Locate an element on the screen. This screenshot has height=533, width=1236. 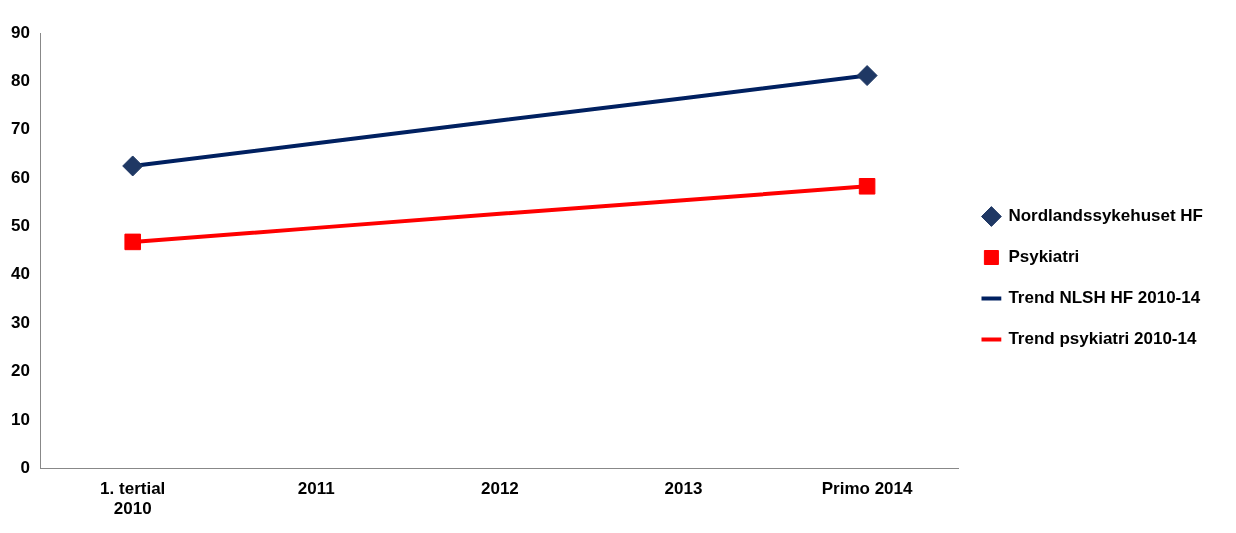
y-tick-label: 70 is located at coordinates (20, 129).